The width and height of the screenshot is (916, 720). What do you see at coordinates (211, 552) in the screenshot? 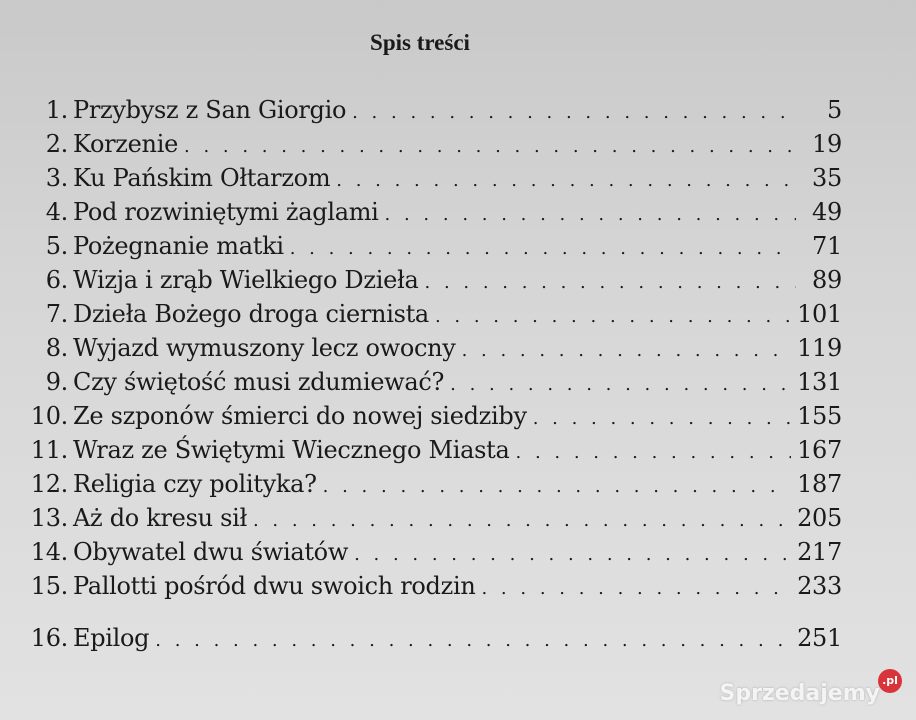
I see `entry-title: Obywatel dwu światów` at bounding box center [211, 552].